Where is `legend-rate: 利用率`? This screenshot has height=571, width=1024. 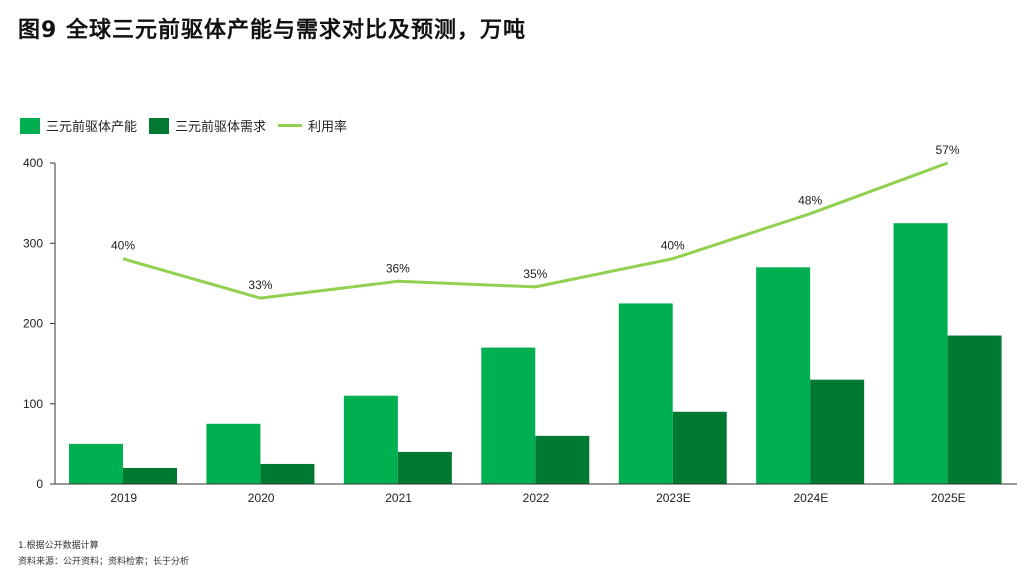 legend-rate: 利用率 is located at coordinates (312, 125).